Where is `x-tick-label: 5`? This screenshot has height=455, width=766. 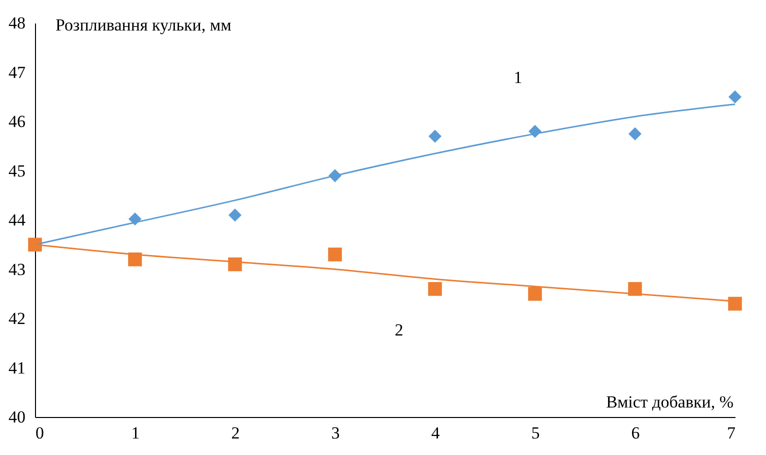 x-tick-label: 5 is located at coordinates (535, 433).